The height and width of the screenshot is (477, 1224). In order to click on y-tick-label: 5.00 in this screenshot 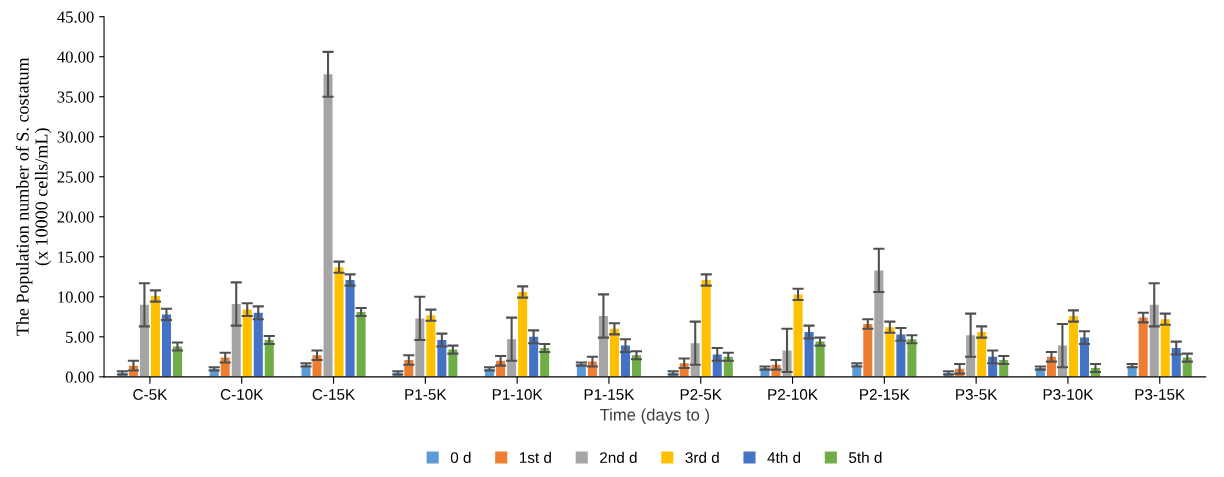, I will do `click(80, 337)`.